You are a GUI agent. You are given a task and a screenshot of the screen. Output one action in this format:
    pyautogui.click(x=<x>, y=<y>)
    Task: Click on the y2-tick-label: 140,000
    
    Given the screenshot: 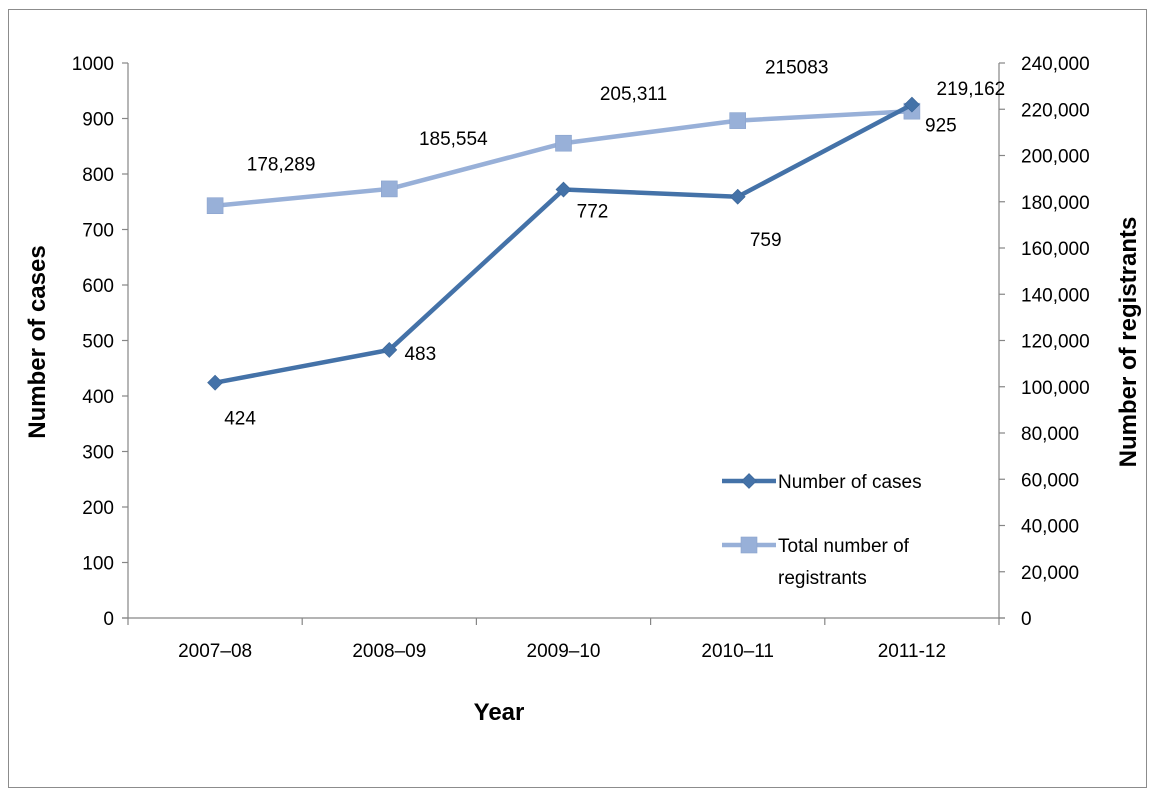 What is the action you would take?
    pyautogui.click(x=1055, y=295)
    